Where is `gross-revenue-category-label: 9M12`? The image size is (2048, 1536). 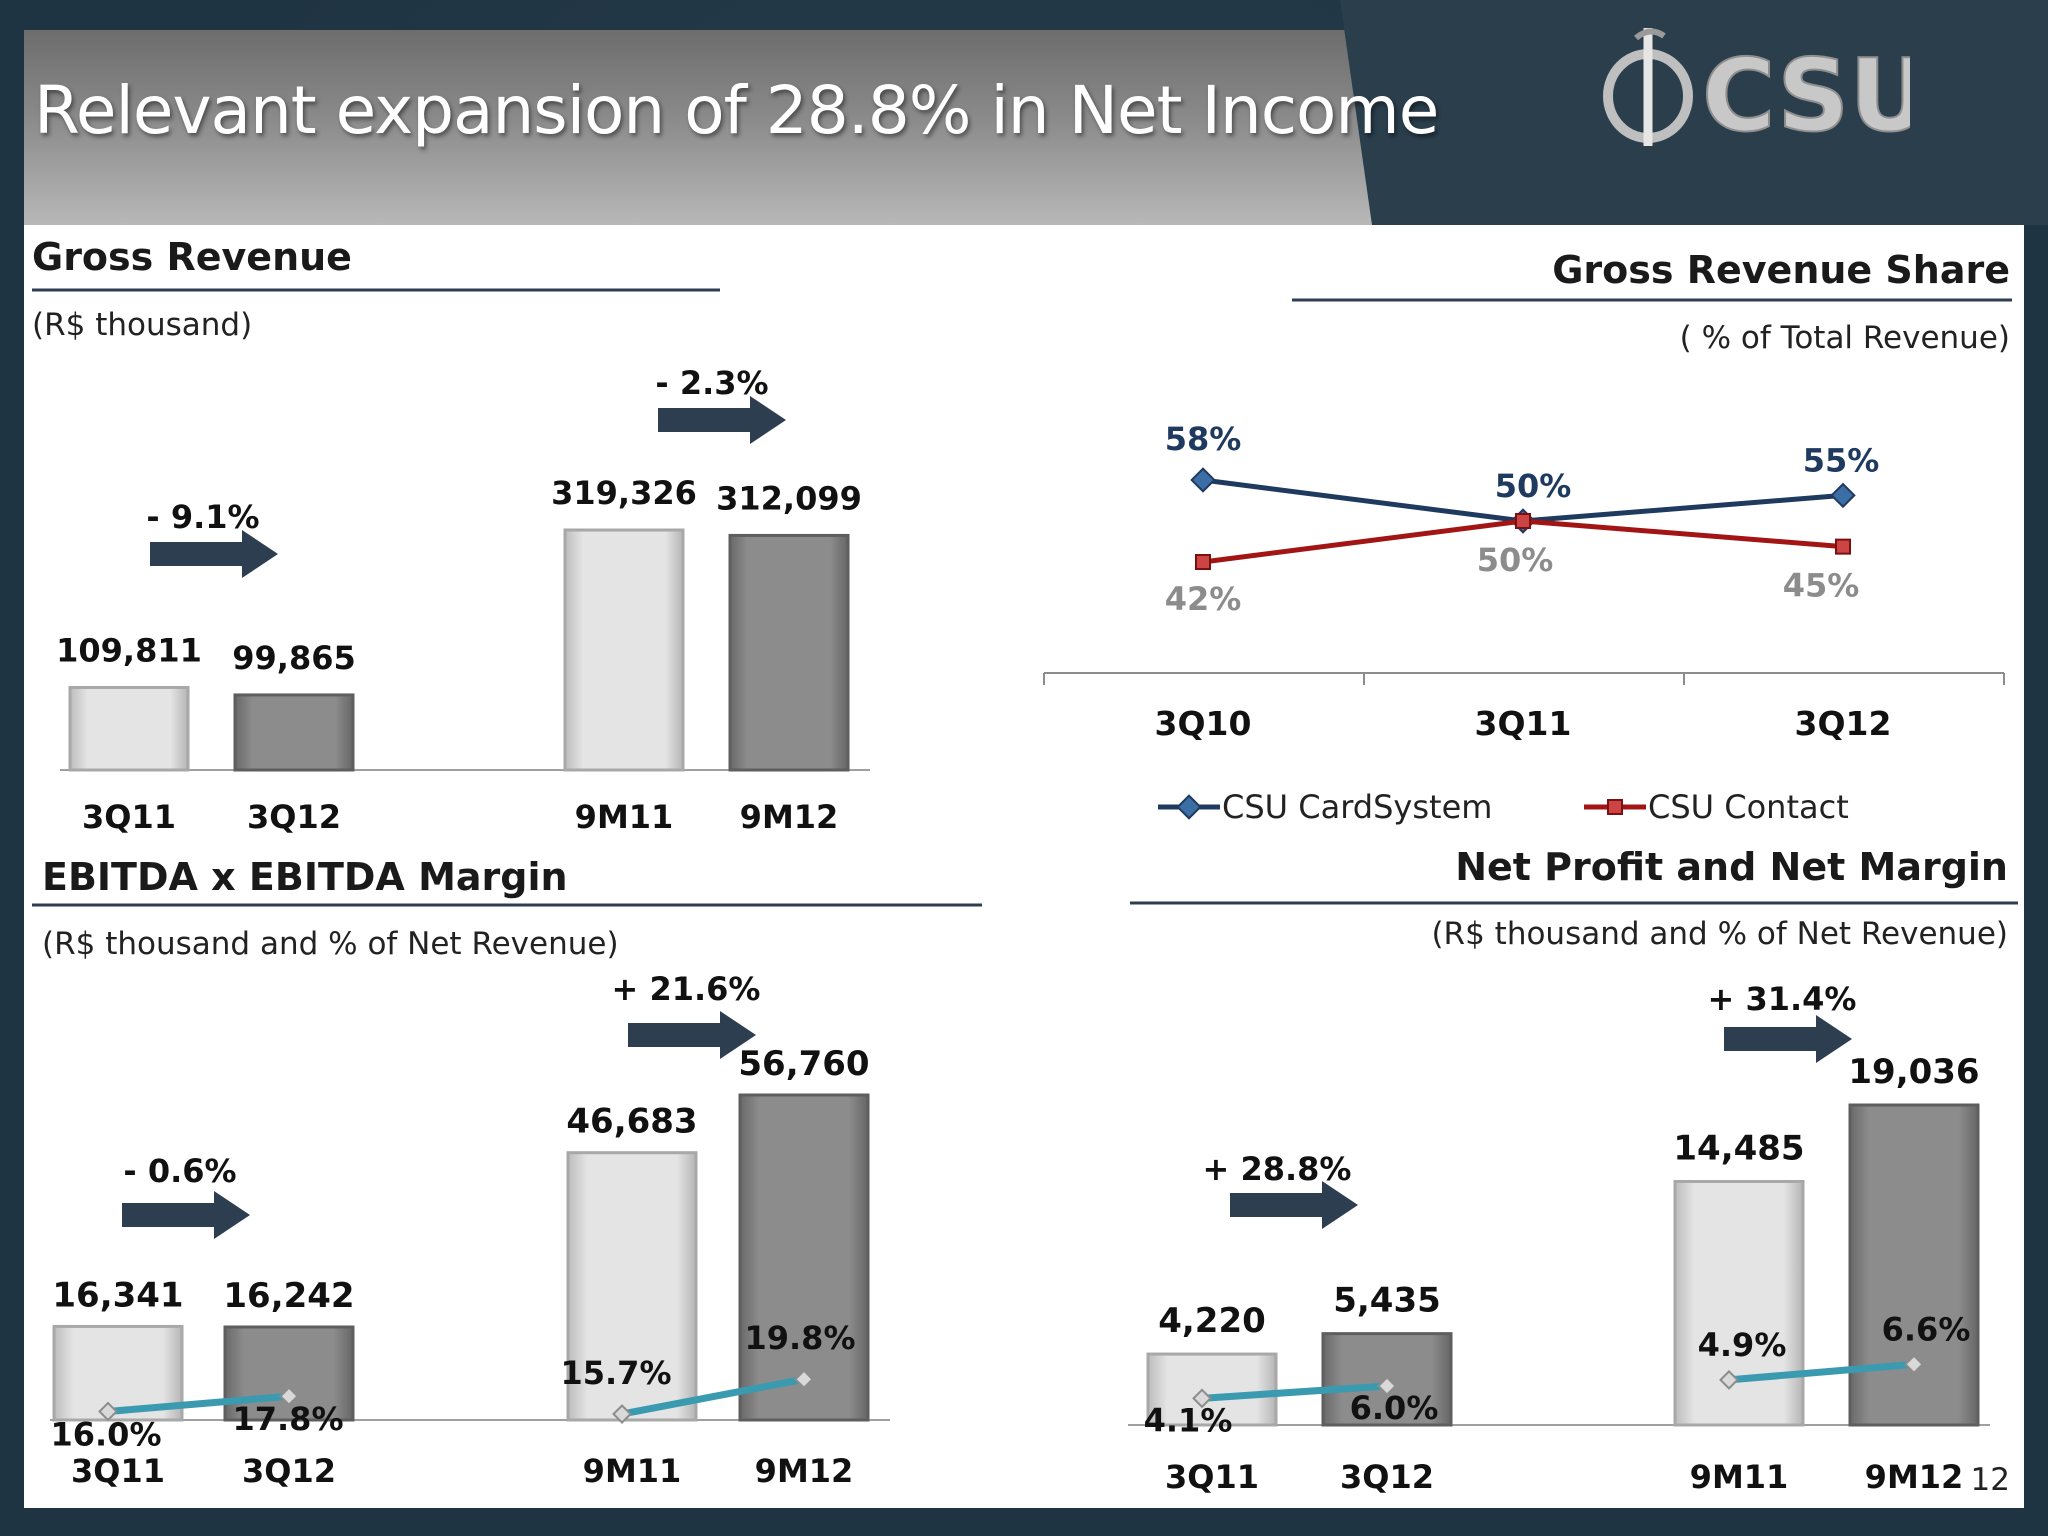 gross-revenue-category-label: 9M12 is located at coordinates (789, 817).